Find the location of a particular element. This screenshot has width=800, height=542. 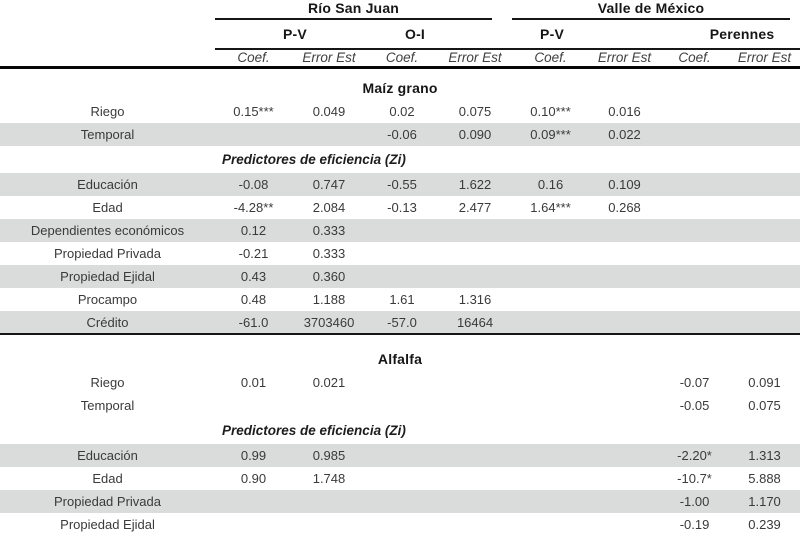

cell-value: 0.747 is located at coordinates (329, 184).